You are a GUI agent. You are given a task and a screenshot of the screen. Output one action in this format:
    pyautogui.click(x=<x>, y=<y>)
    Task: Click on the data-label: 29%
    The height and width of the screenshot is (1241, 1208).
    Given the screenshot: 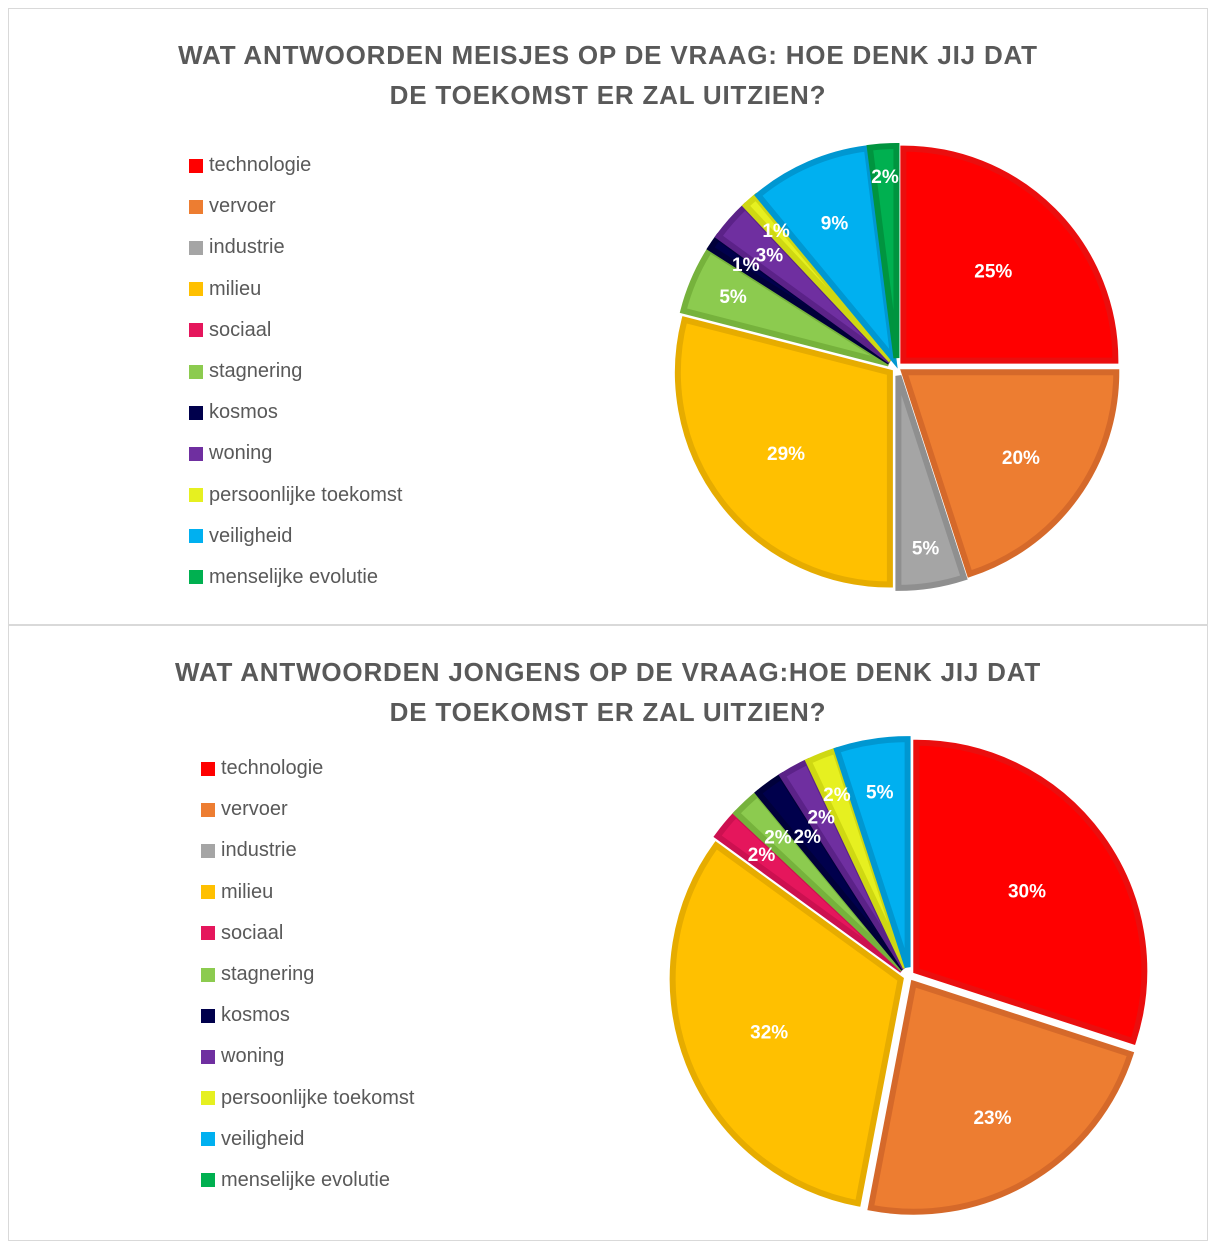 What is the action you would take?
    pyautogui.click(x=786, y=454)
    